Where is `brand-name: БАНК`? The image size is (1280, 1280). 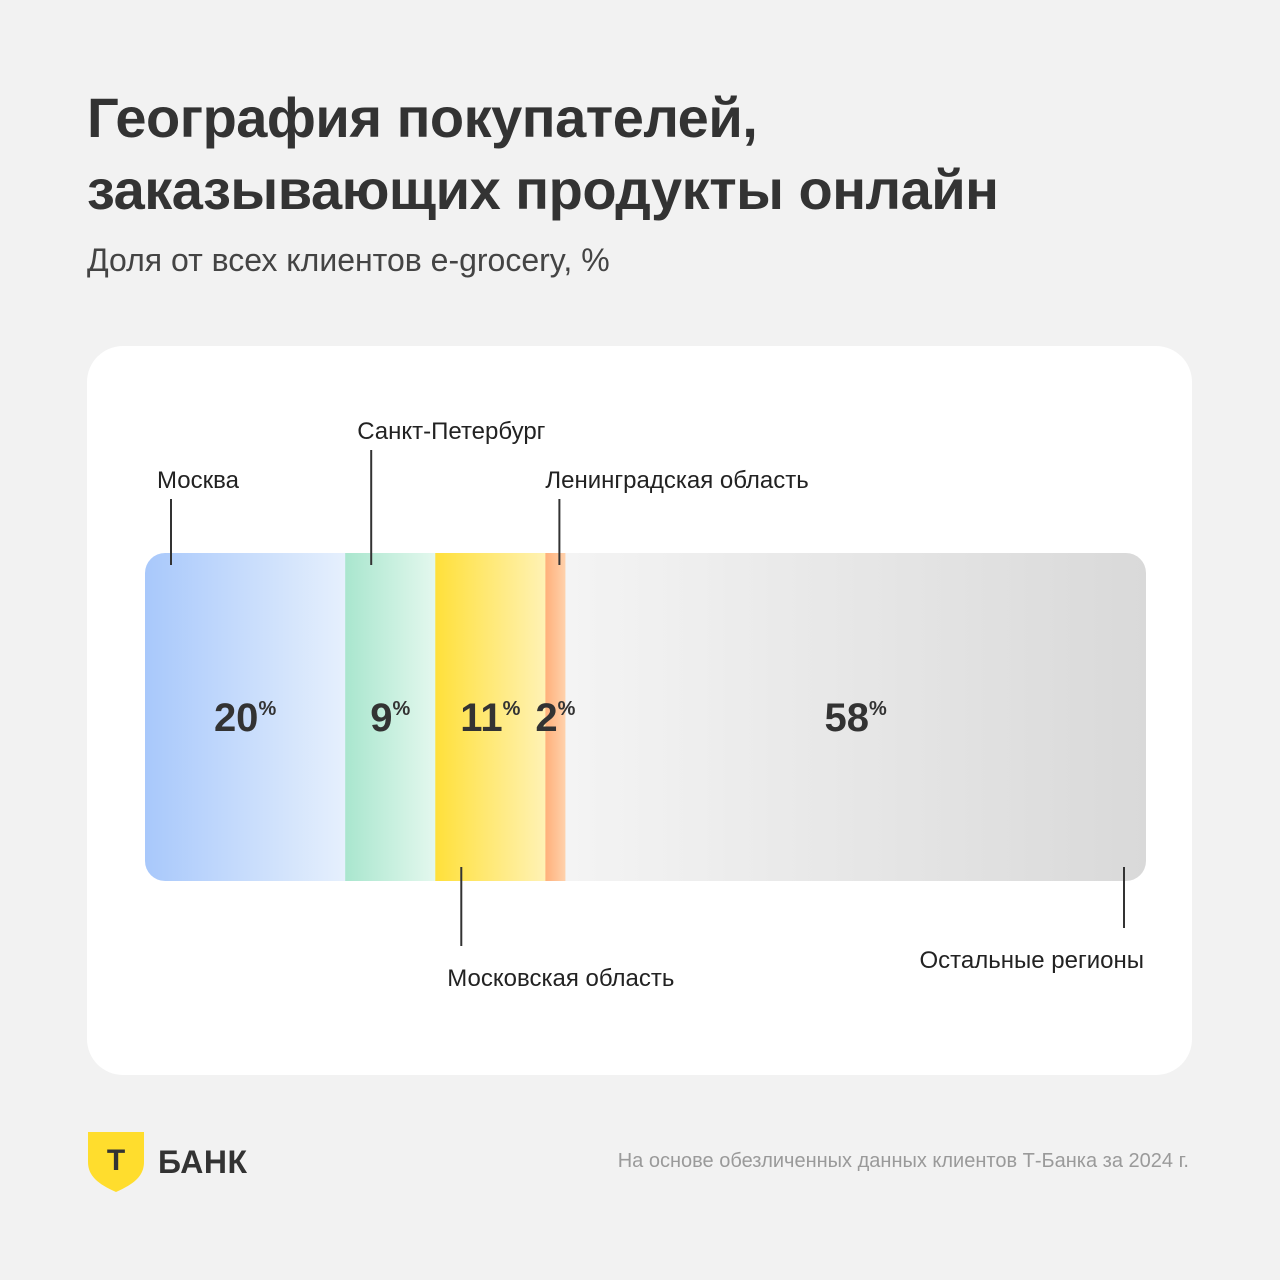
brand-name: БАНК is located at coordinates (203, 1161).